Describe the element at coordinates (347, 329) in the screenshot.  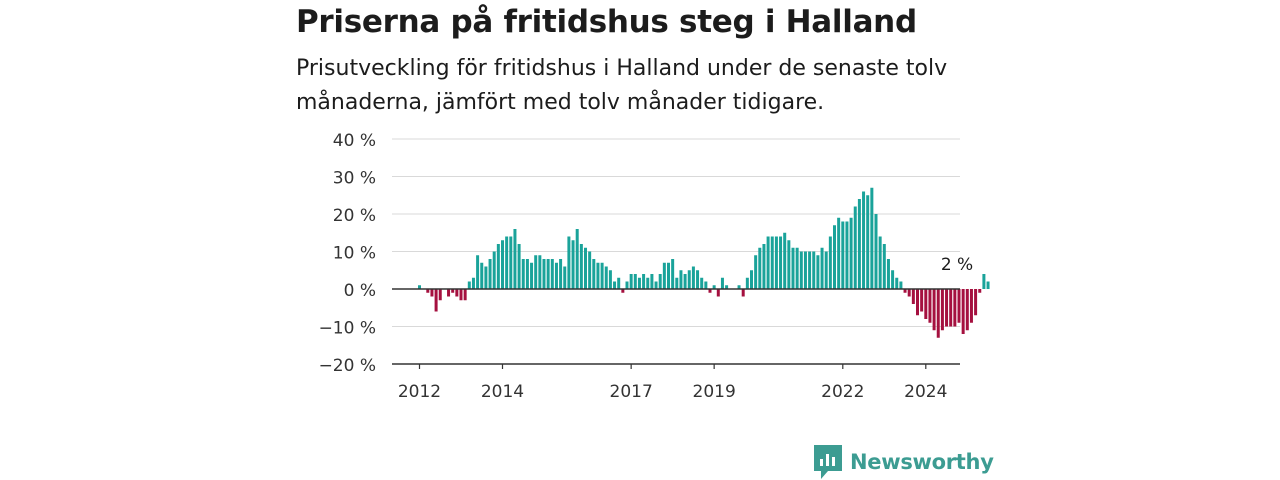
I see `y-tick-label: −10 %` at that location.